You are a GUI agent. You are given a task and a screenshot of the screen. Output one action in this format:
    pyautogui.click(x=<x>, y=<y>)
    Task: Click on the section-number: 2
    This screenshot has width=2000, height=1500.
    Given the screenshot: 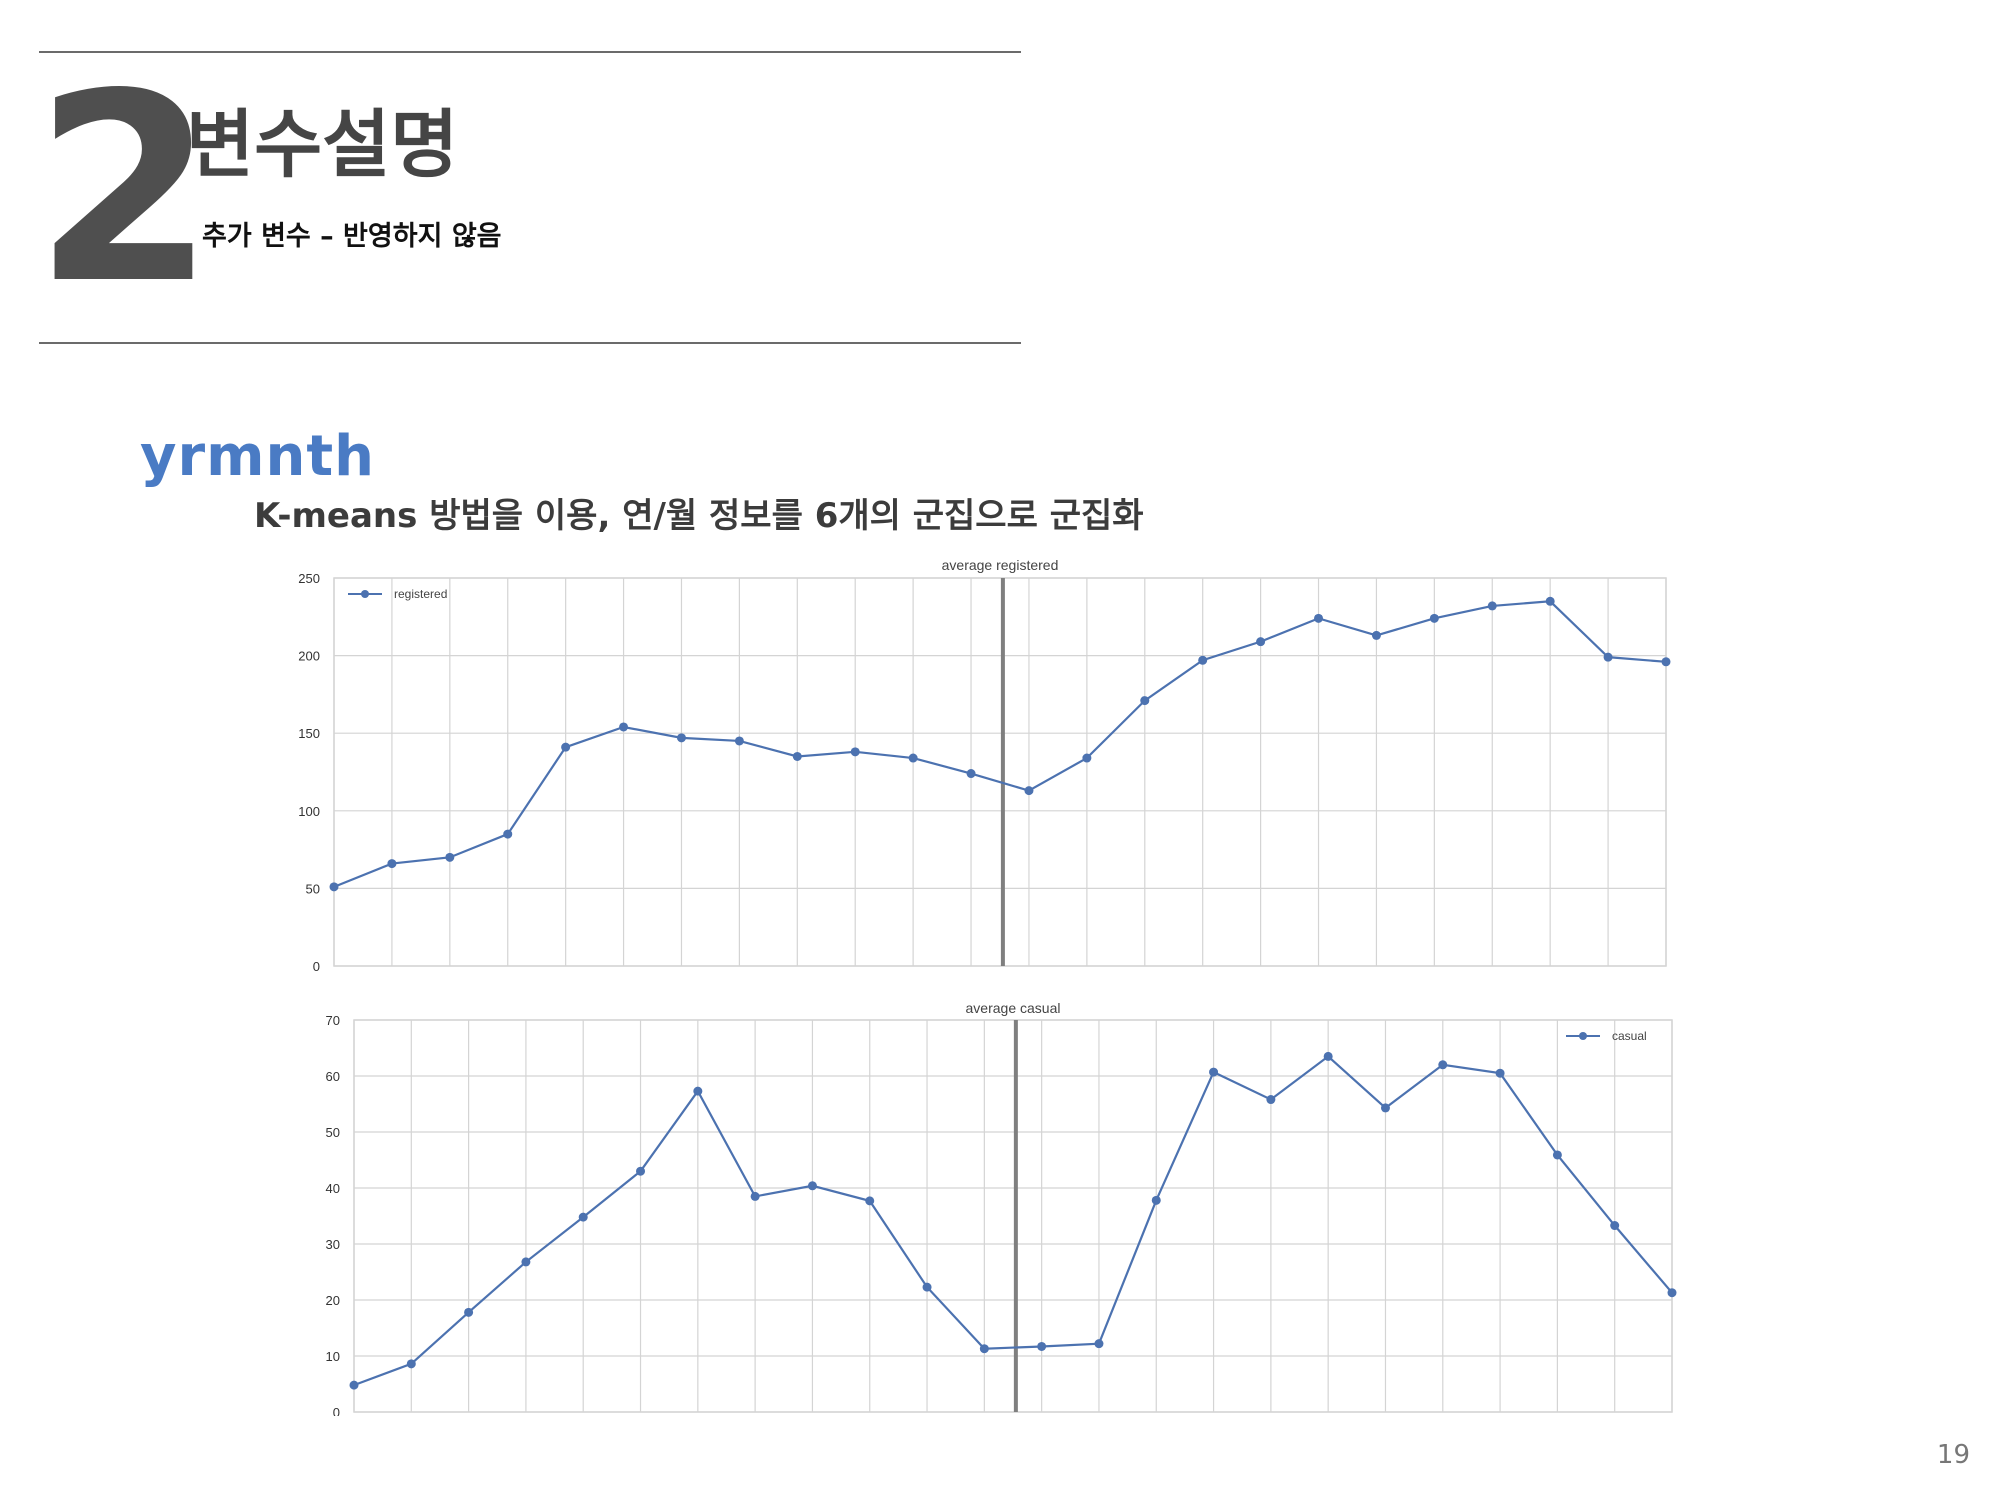 What is the action you would take?
    pyautogui.click(x=124, y=190)
    